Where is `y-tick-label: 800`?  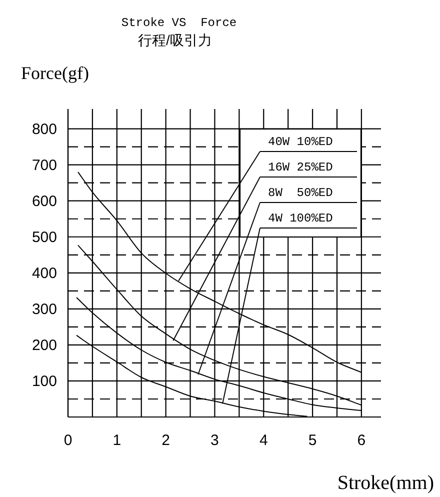
y-tick-label: 800 is located at coordinates (44, 129).